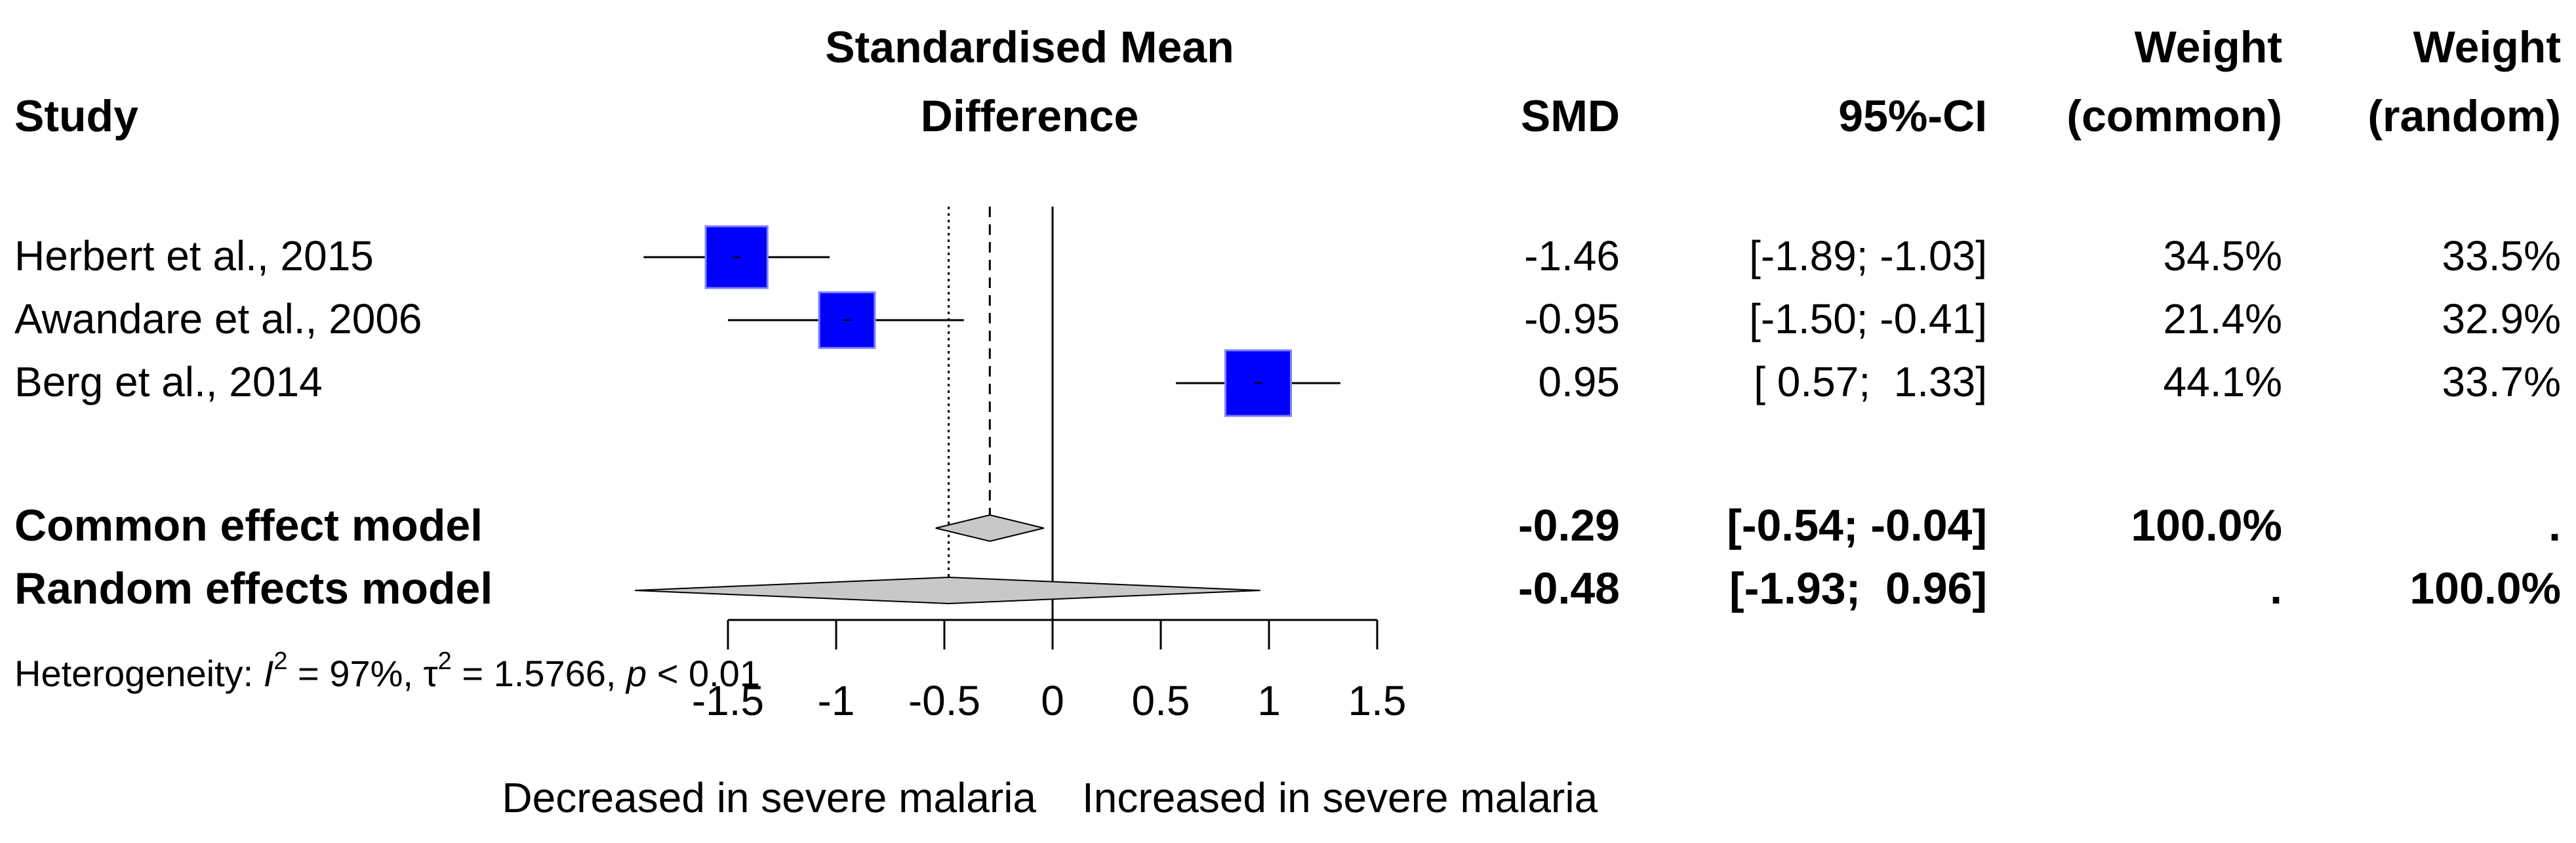 This screenshot has height=843, width=2576. What do you see at coordinates (1912, 116) in the screenshot?
I see `header-ci: 95%-CI` at bounding box center [1912, 116].